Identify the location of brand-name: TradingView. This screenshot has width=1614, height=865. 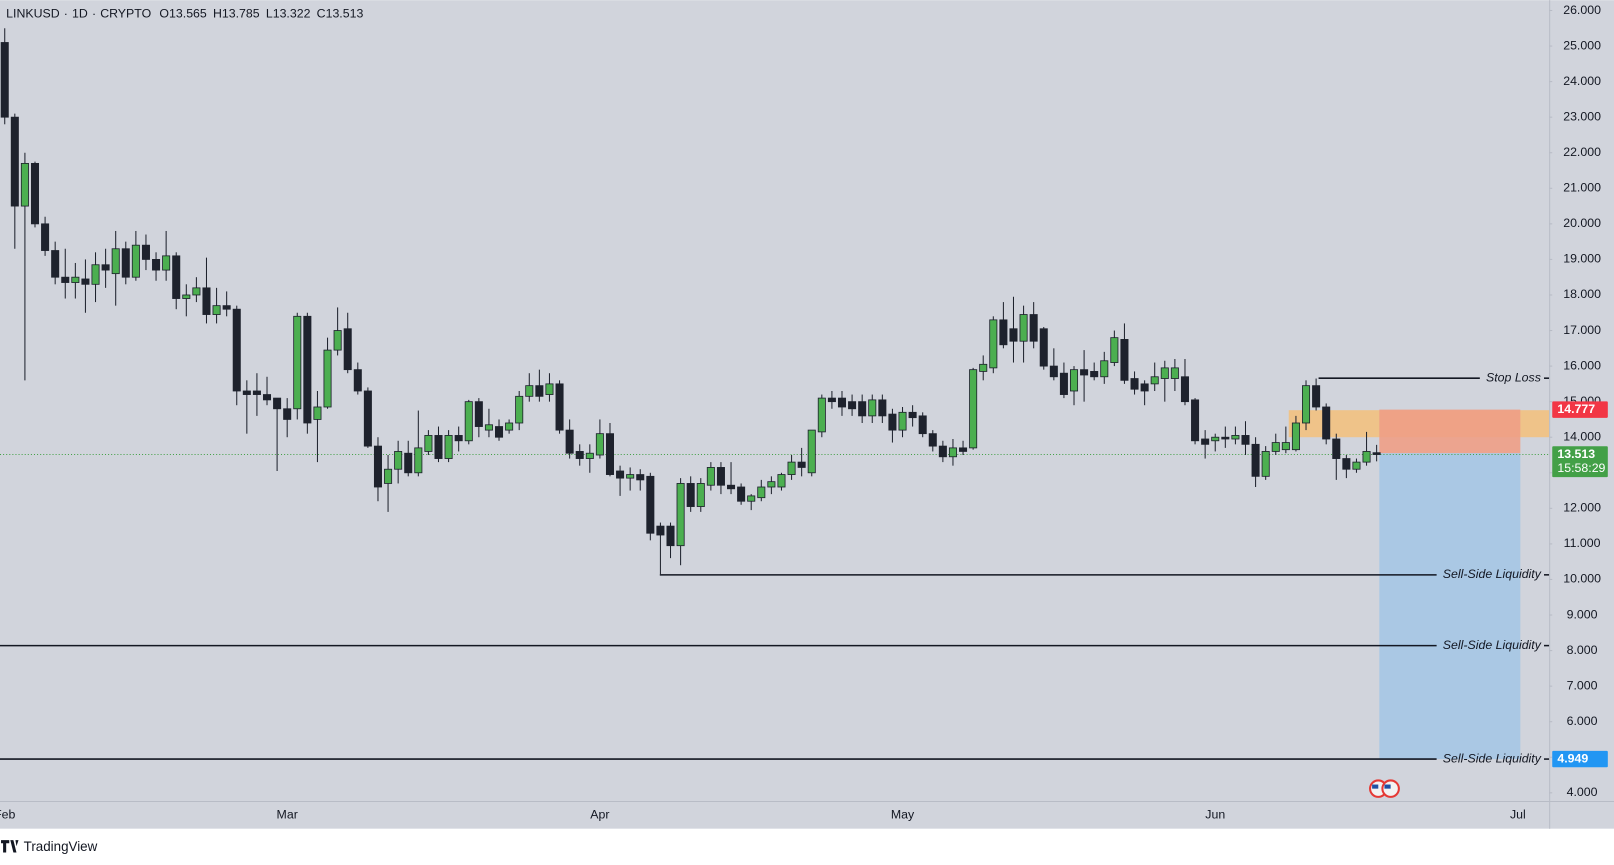
(61, 846).